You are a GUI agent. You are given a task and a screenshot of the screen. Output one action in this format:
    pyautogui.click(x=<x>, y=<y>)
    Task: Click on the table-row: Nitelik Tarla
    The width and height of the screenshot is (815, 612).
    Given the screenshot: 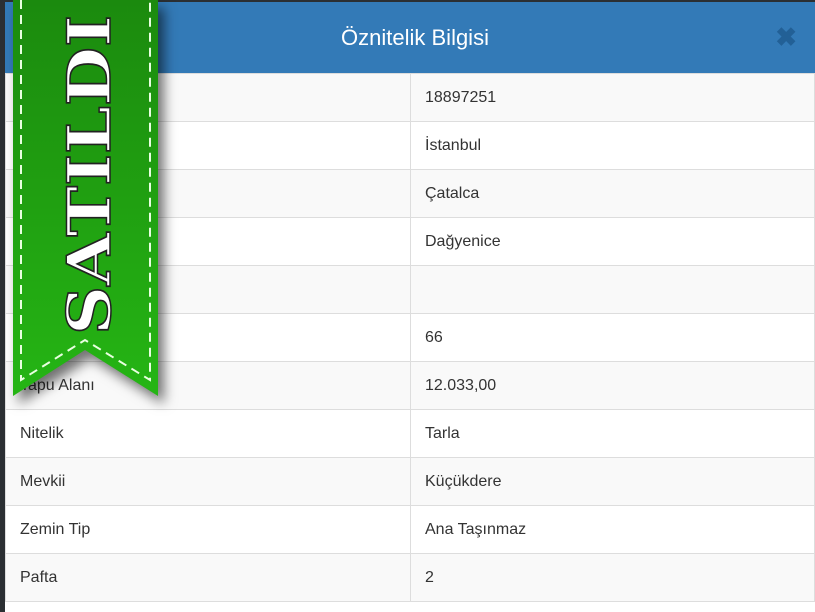 What is the action you would take?
    pyautogui.click(x=410, y=433)
    